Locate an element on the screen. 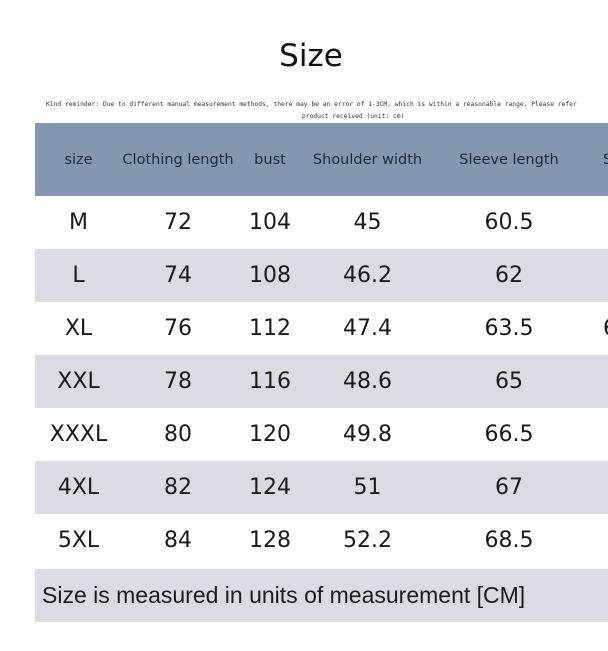 The width and height of the screenshot is (608, 651). cell-sleeve-length: 68.5 is located at coordinates (509, 540).